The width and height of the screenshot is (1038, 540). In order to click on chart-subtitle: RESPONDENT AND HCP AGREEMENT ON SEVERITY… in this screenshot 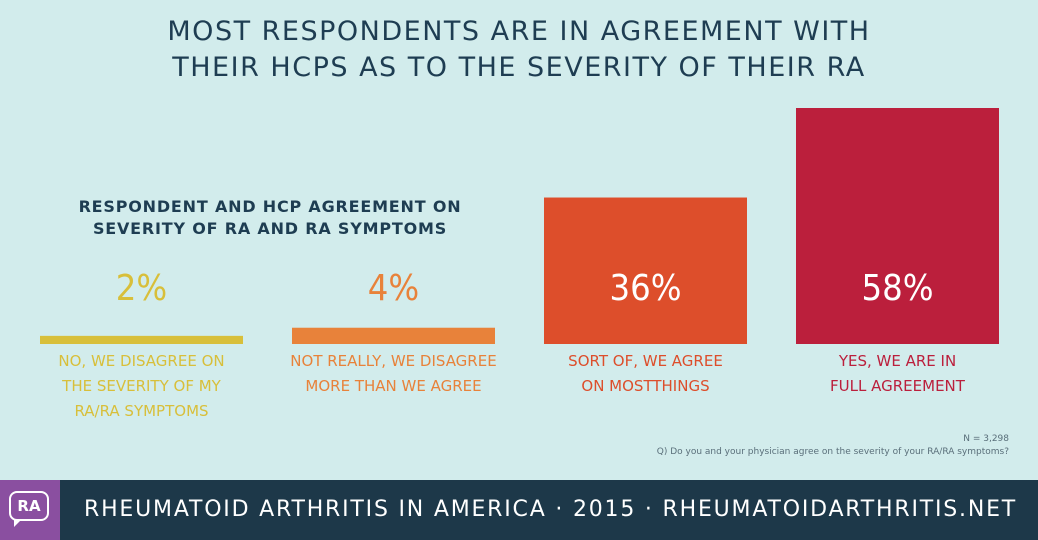, I will do `click(270, 218)`.